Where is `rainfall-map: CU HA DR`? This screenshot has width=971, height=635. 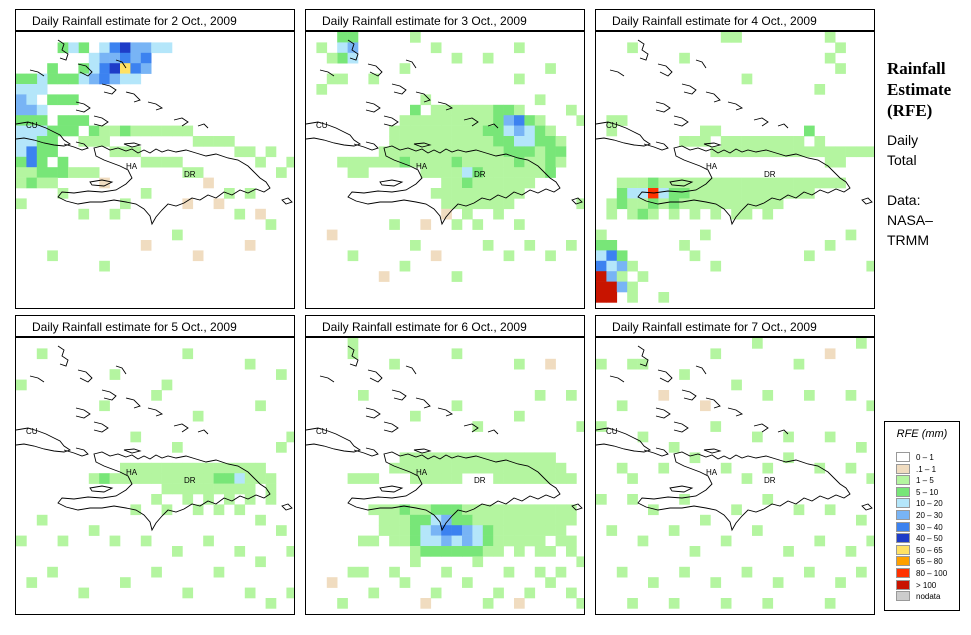
rainfall-map: CU HA DR is located at coordinates (735, 476).